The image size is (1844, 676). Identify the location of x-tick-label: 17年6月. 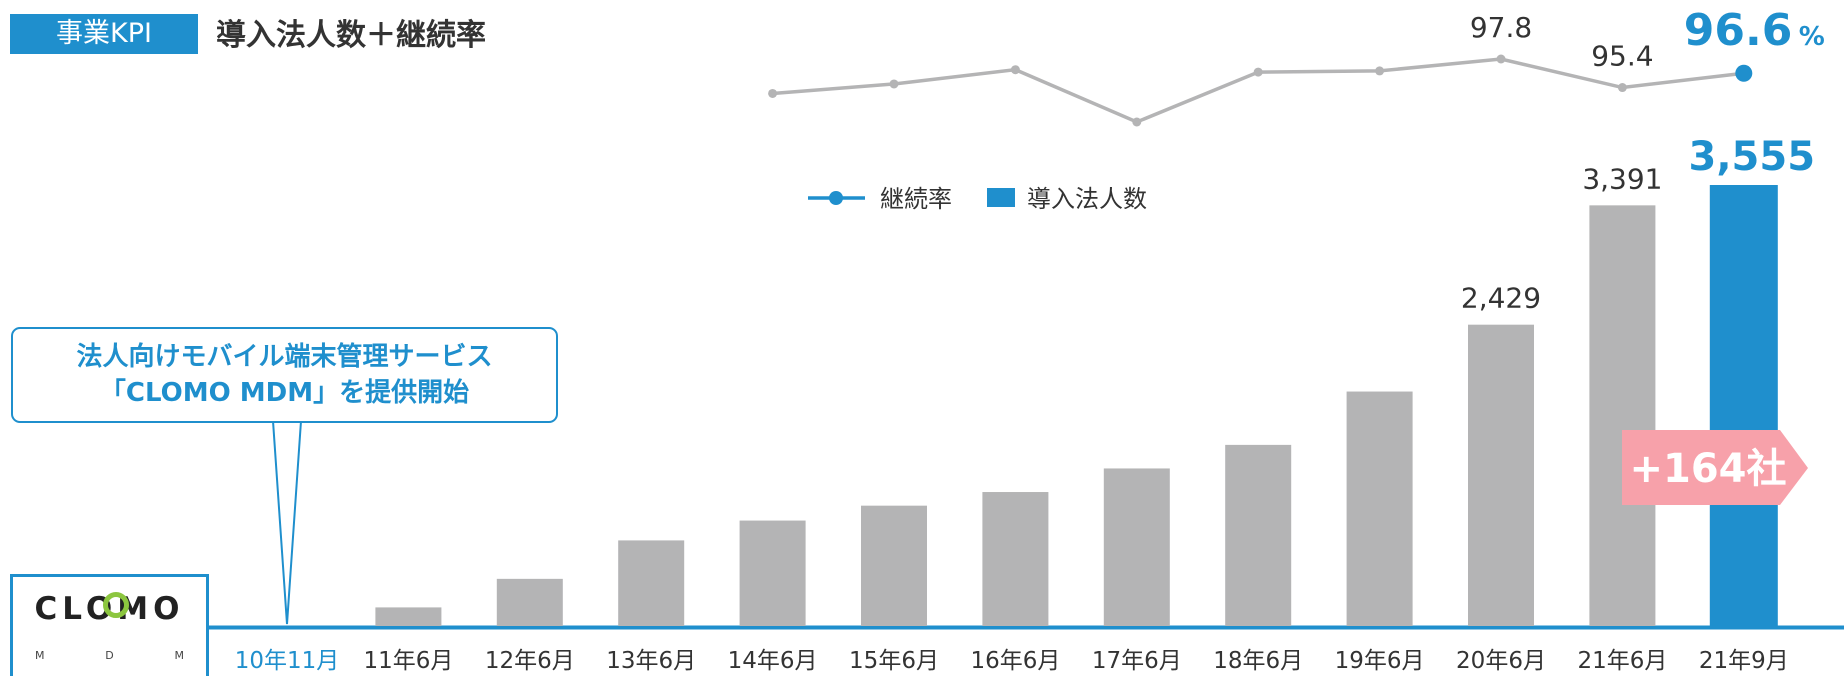
(1137, 661).